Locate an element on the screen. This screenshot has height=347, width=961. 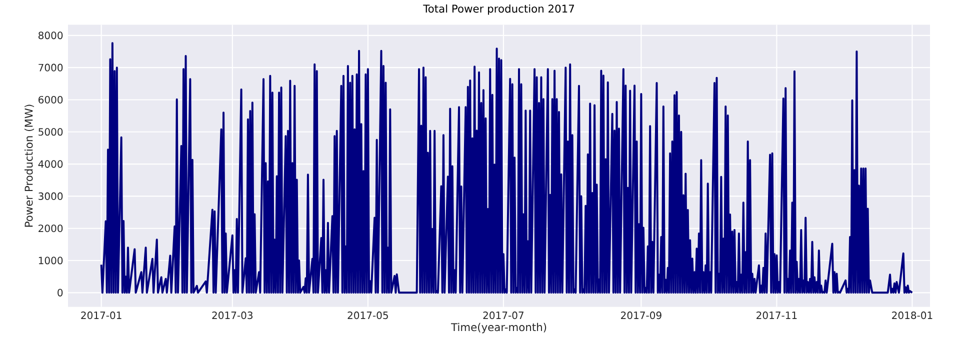
y-tick-label: 3000 is located at coordinates (50, 196).